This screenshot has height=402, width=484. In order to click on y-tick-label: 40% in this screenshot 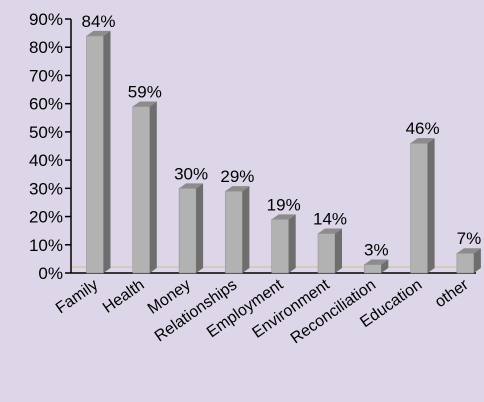, I will do `click(46, 160)`.